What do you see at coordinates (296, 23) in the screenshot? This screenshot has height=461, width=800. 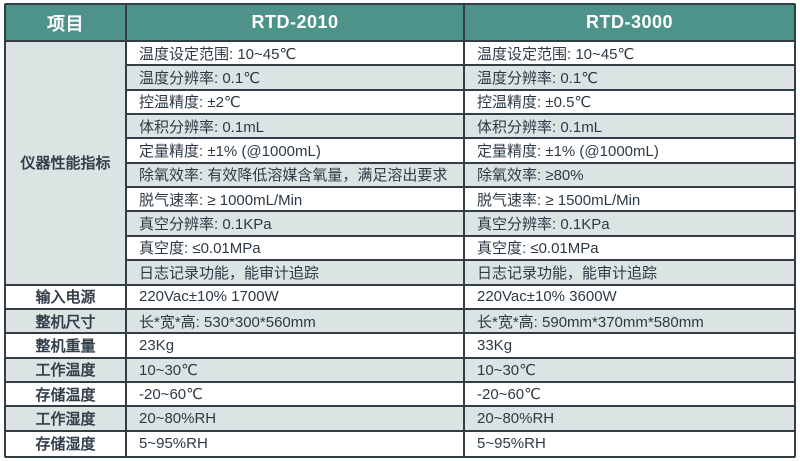 I see `header-col-rtd2010: RTD-2010` at bounding box center [296, 23].